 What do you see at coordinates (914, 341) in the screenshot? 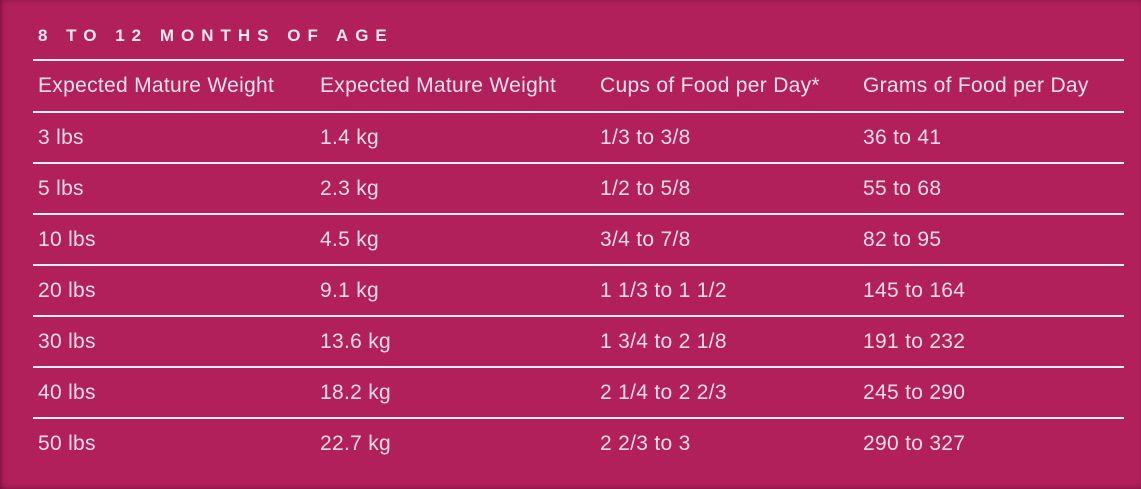
I see `cell-grams-per-day: 191 to 232` at bounding box center [914, 341].